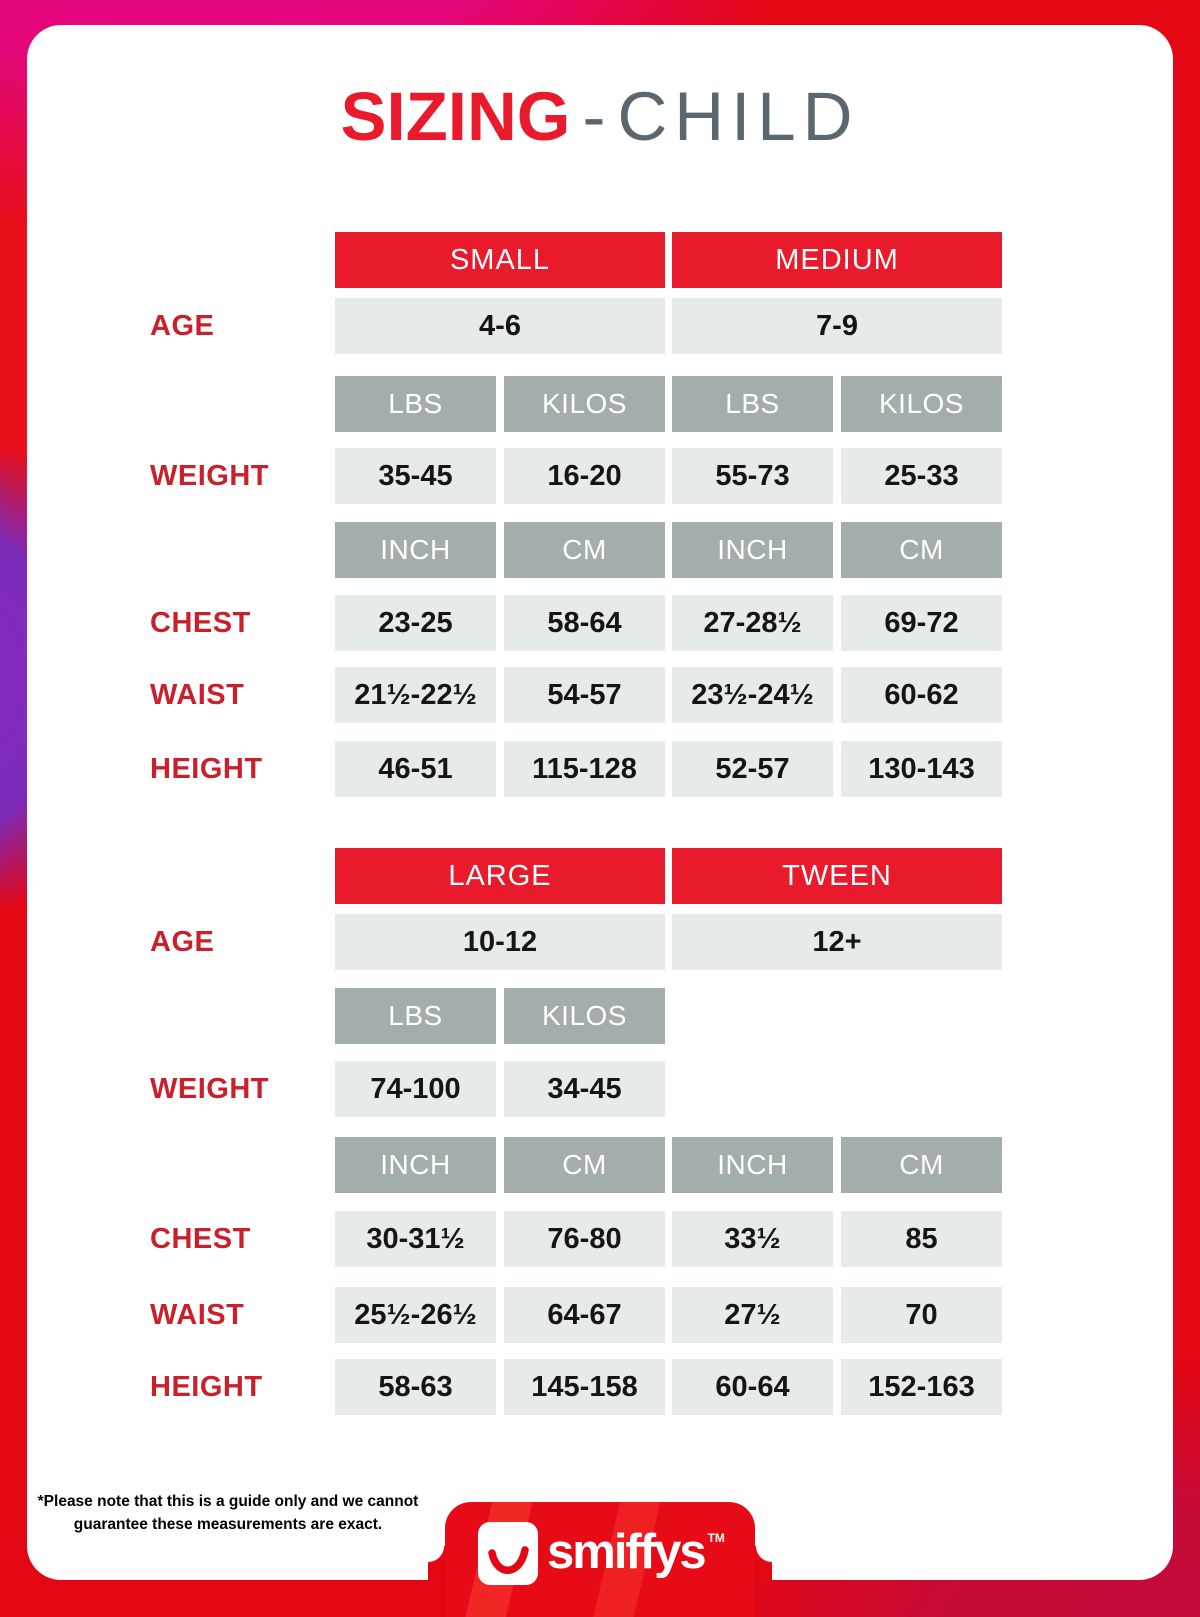  What do you see at coordinates (500, 476) in the screenshot?
I see `value-group: 35-45 16-20` at bounding box center [500, 476].